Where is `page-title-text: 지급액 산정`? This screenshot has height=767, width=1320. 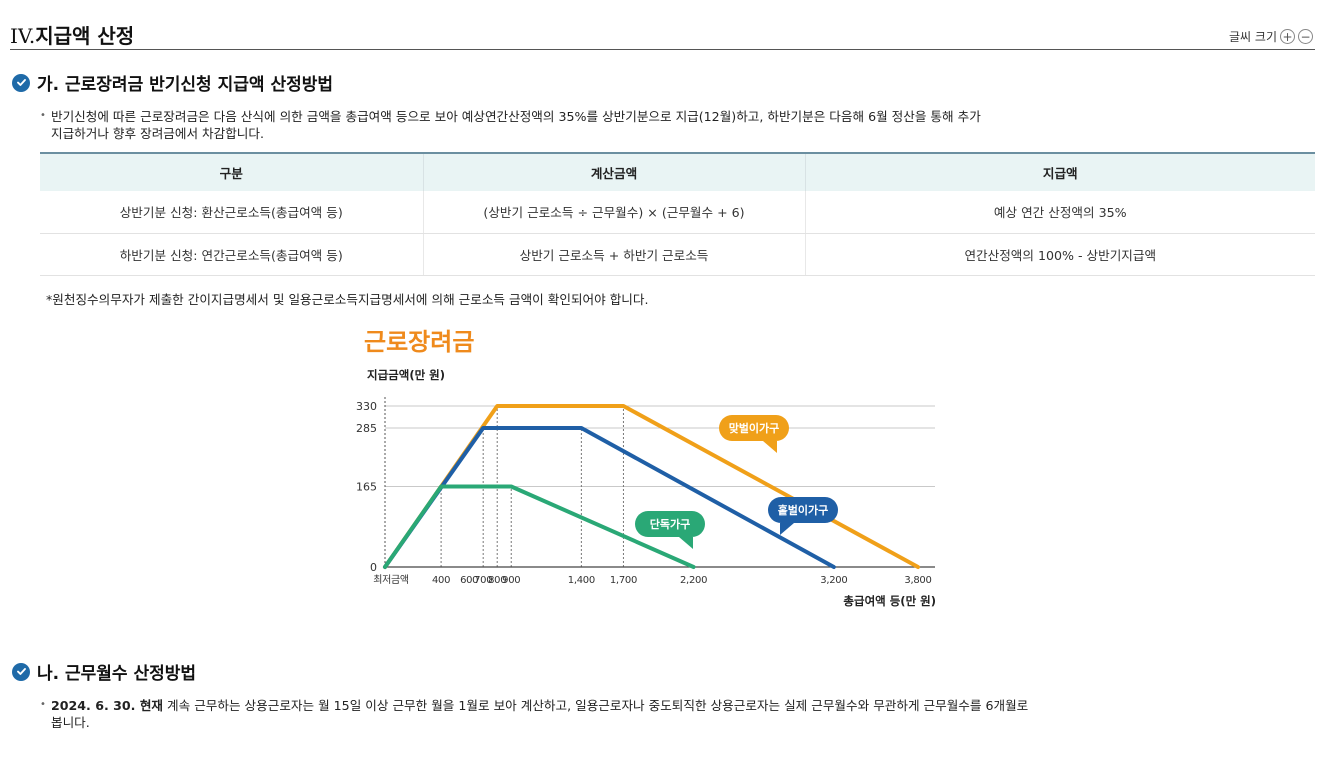 page-title-text: 지급액 산정 is located at coordinates (85, 36).